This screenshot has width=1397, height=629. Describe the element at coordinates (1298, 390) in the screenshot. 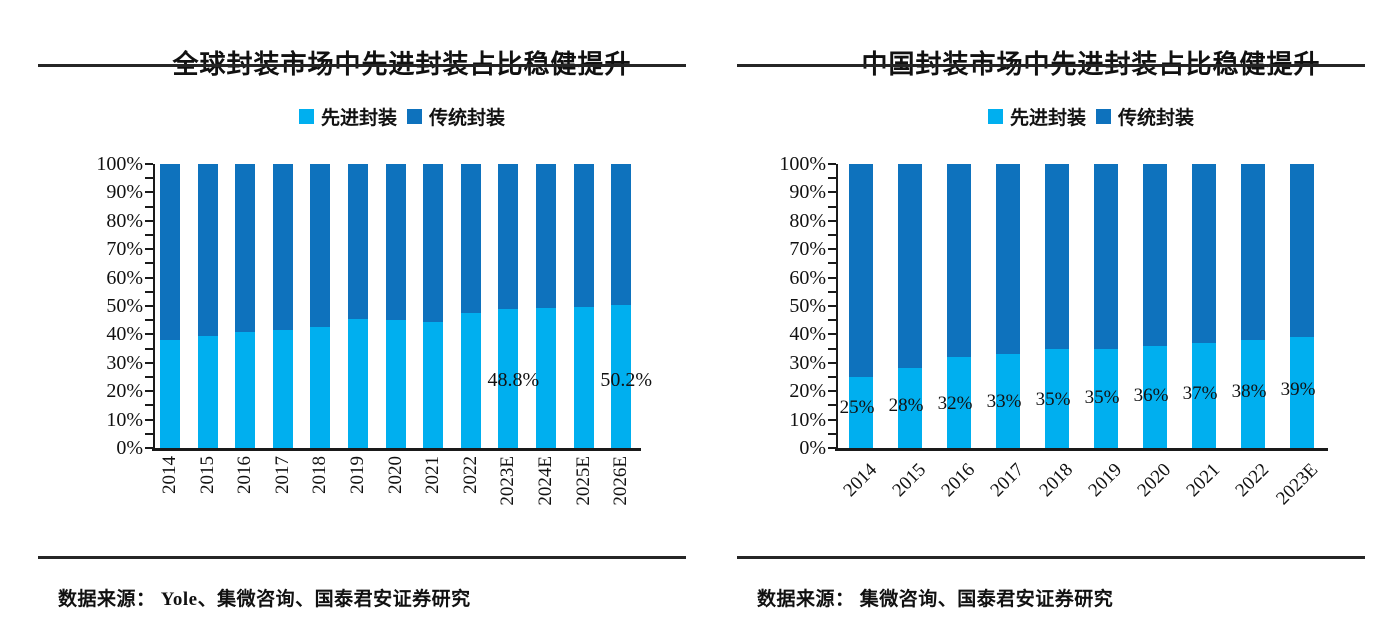

I see `bar-value-label: 39%` at that location.